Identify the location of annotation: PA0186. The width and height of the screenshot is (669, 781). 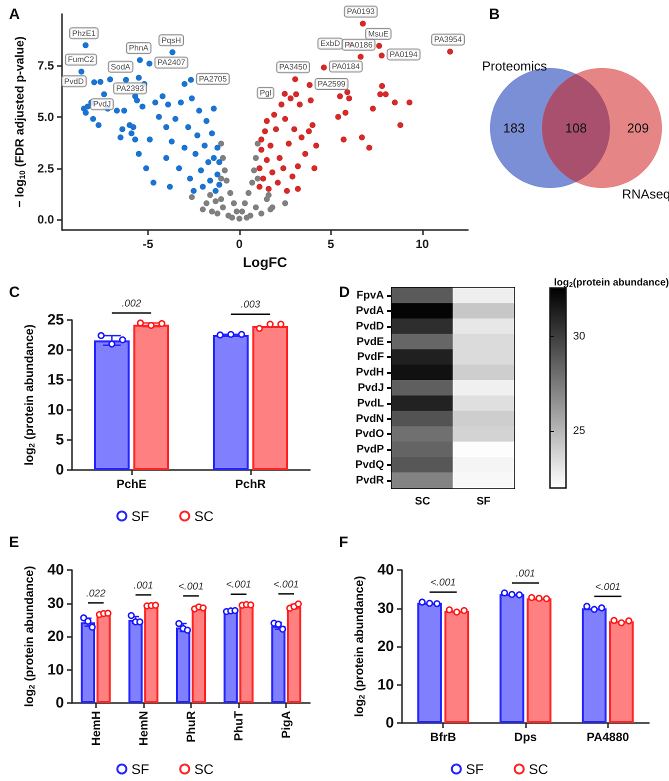
(359, 45).